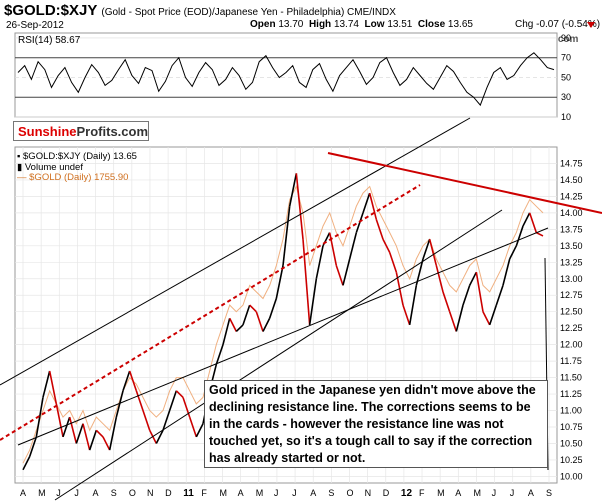  Describe the element at coordinates (571, 345) in the screenshot. I see `y-tick-label: 12.00` at that location.